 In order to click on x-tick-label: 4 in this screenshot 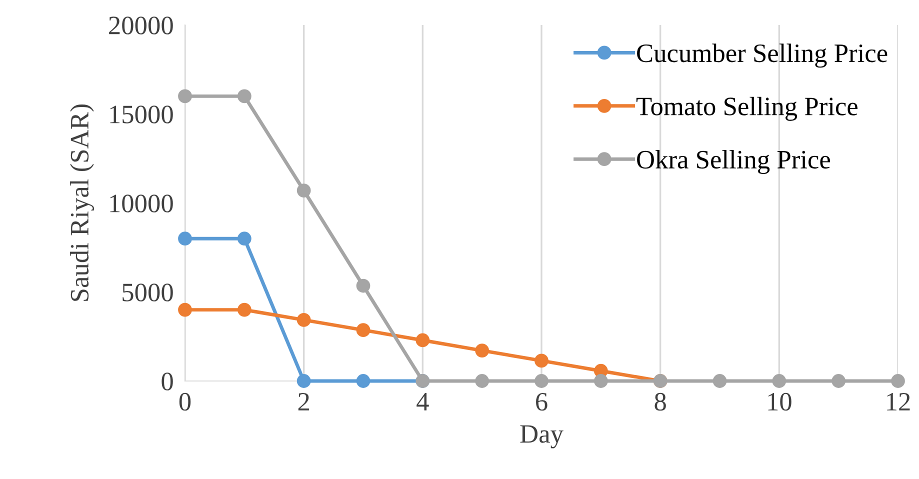, I will do `click(422, 401)`.